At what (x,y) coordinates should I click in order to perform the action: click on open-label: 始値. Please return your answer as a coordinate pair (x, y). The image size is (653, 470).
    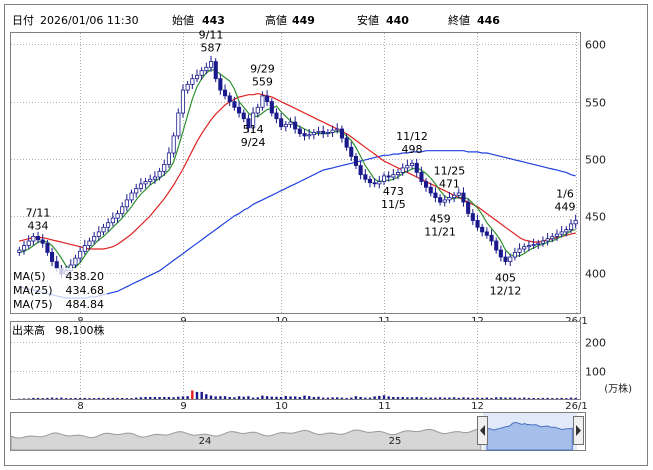
    Looking at the image, I should click on (183, 20).